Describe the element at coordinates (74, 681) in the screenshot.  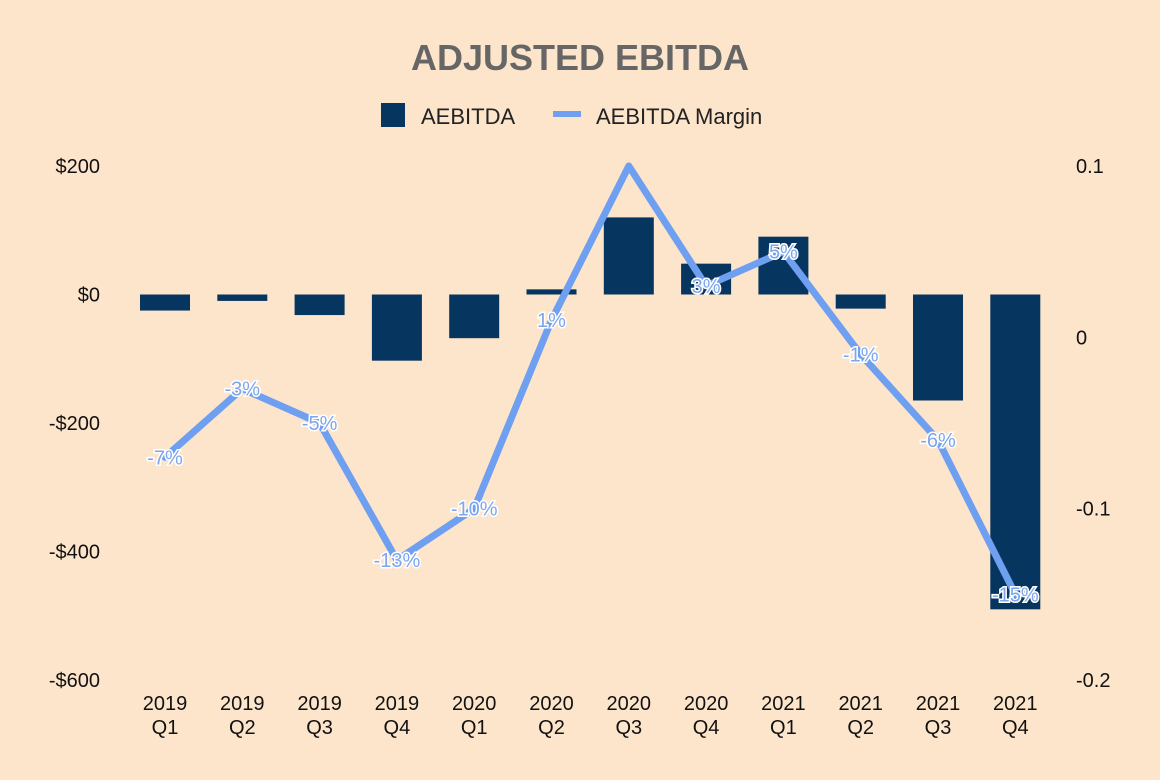
I see `y-left-tick-label: -$600` at that location.